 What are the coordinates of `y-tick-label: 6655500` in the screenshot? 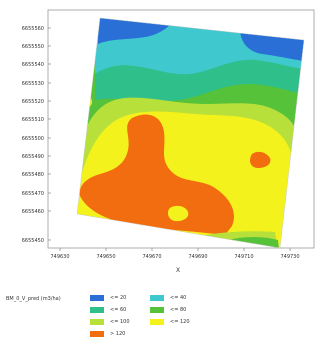 It's located at (33, 139).